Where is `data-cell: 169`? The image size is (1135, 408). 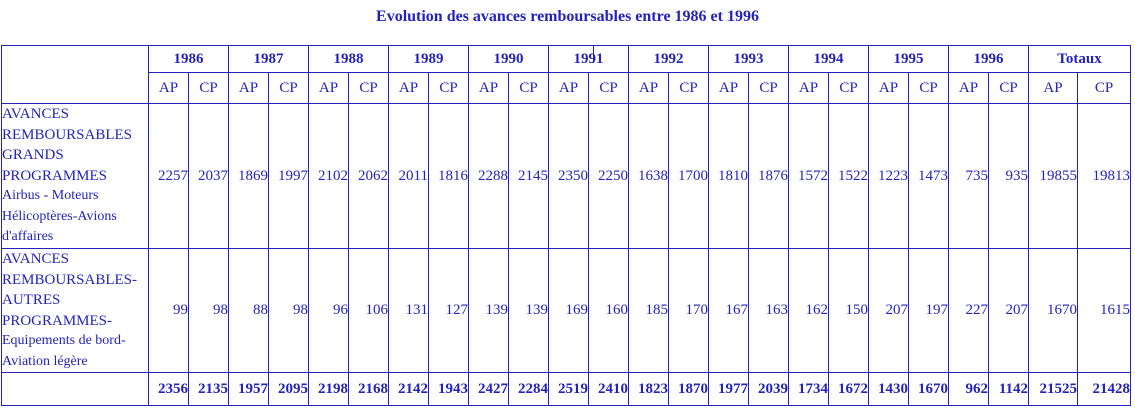 data-cell: 169 is located at coordinates (568, 310).